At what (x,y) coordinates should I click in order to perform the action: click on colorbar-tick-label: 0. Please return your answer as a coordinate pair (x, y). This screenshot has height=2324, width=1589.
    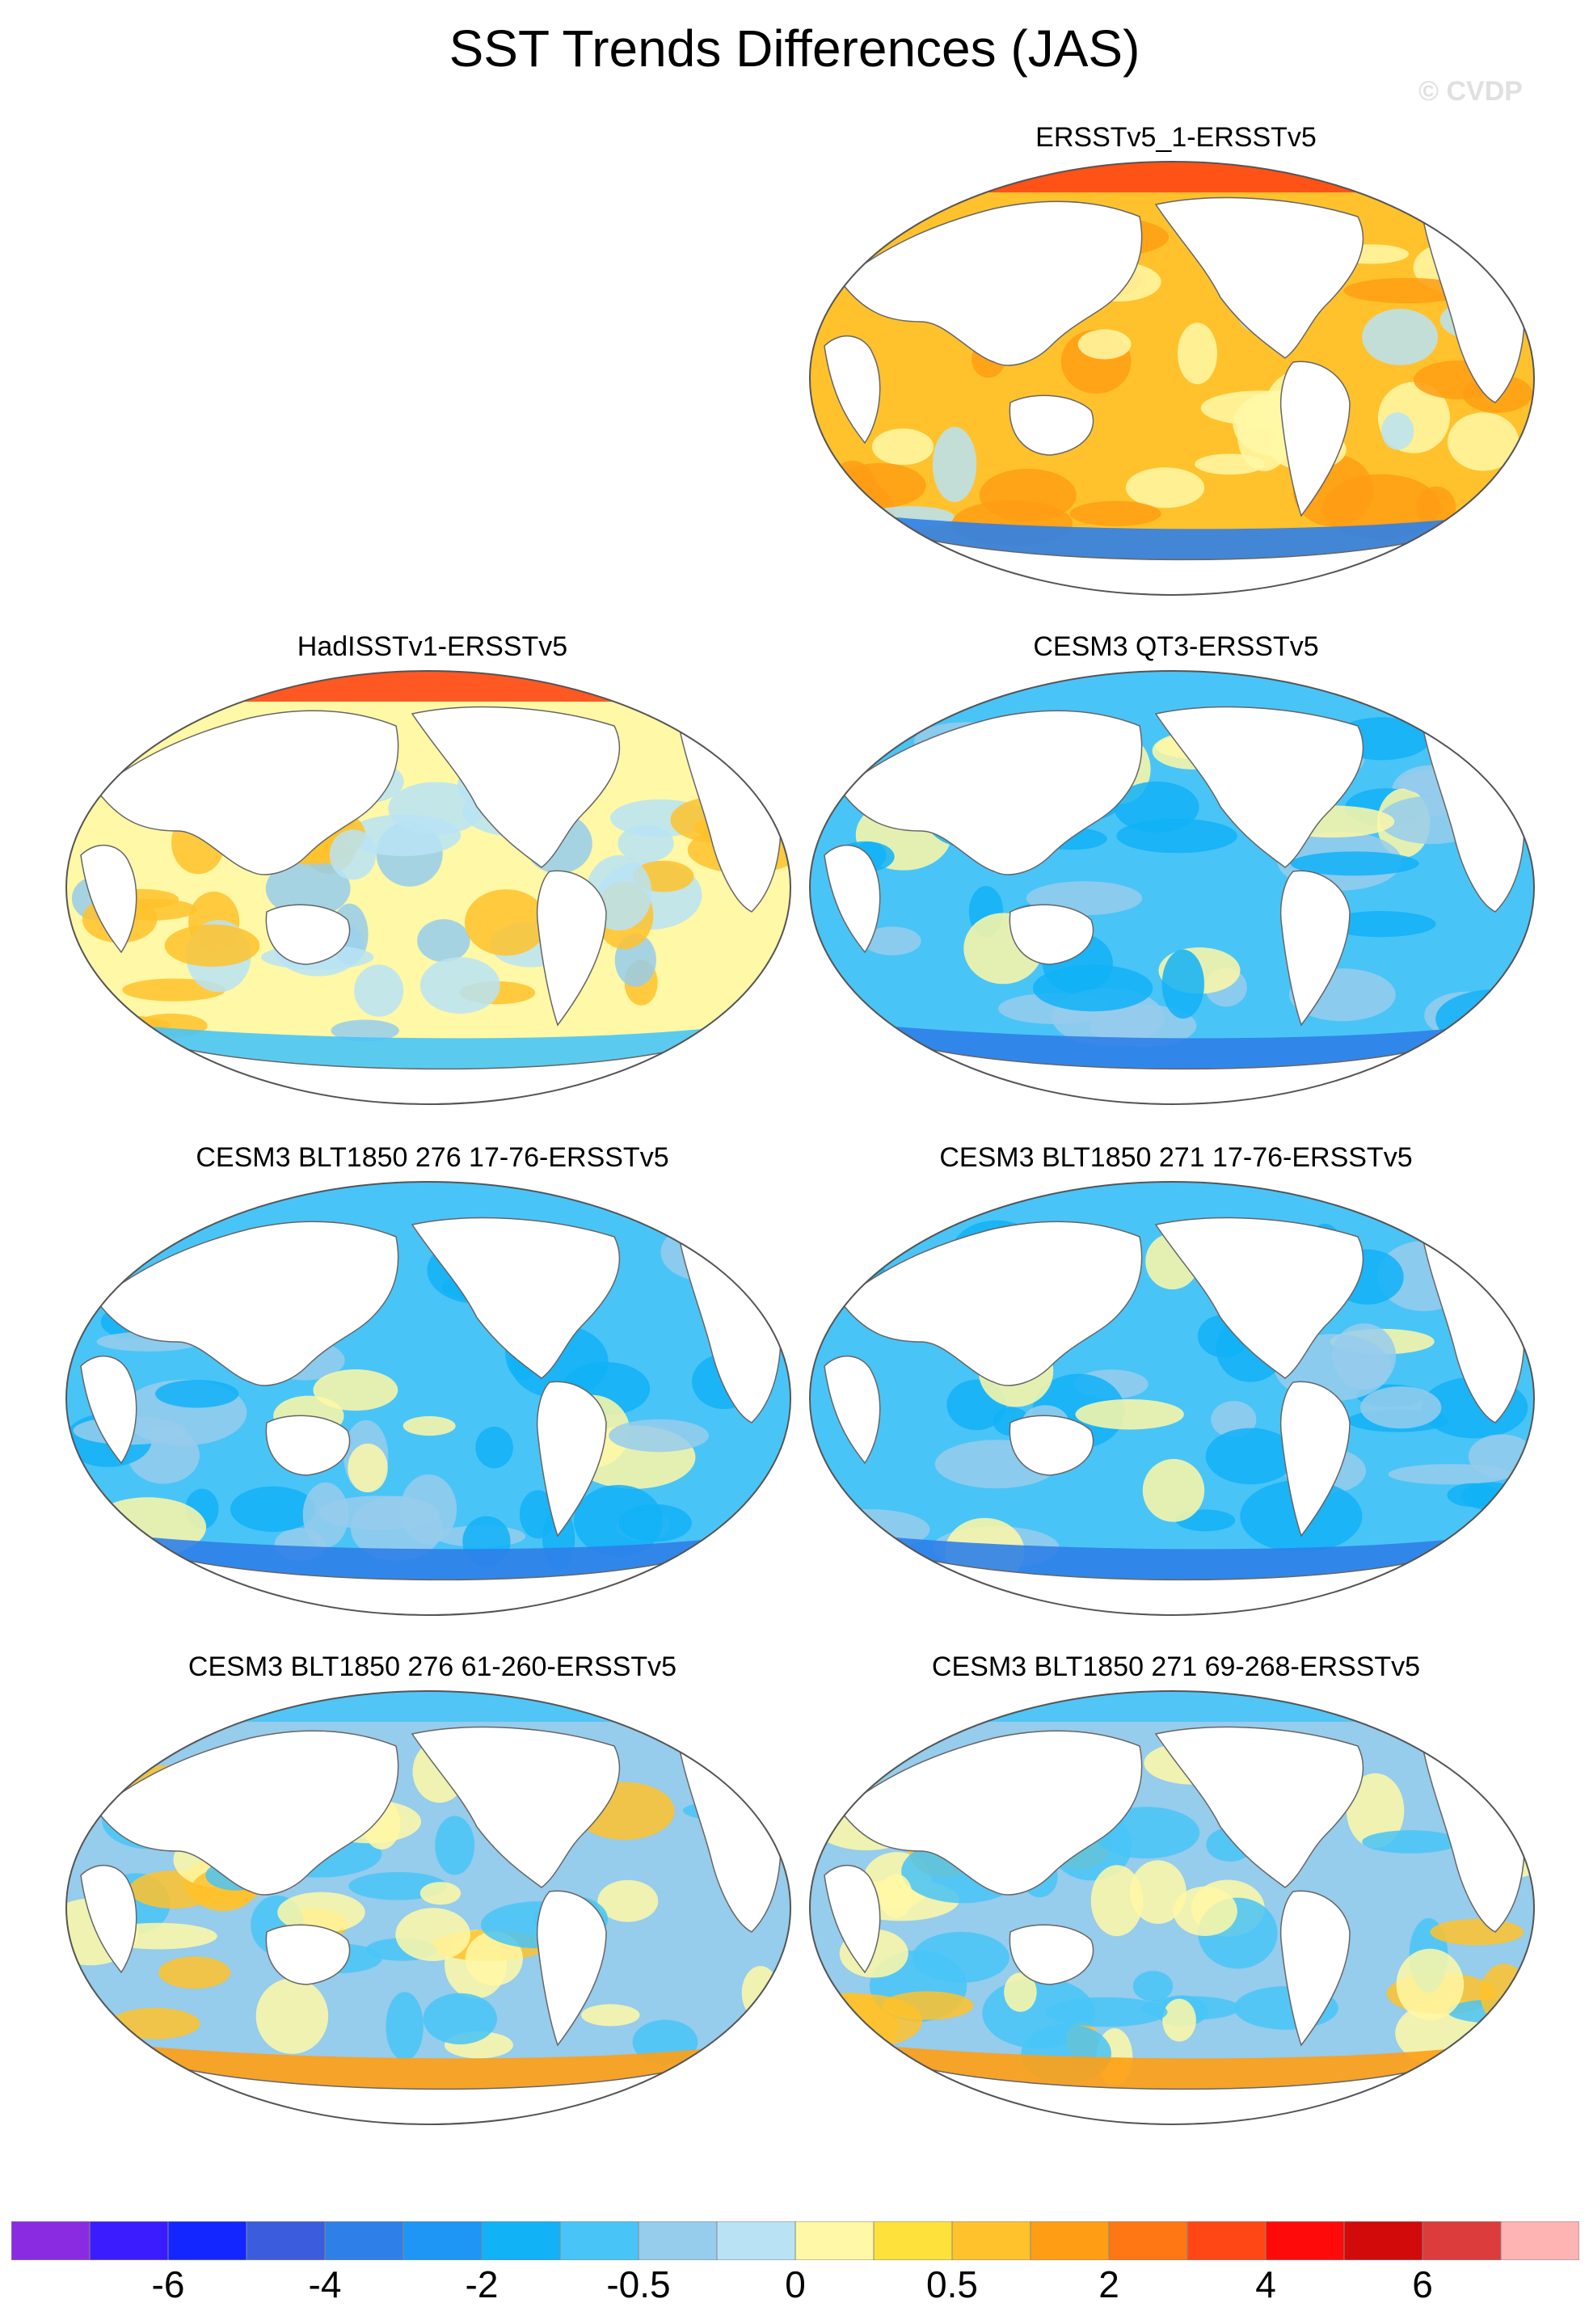
    Looking at the image, I should click on (795, 2284).